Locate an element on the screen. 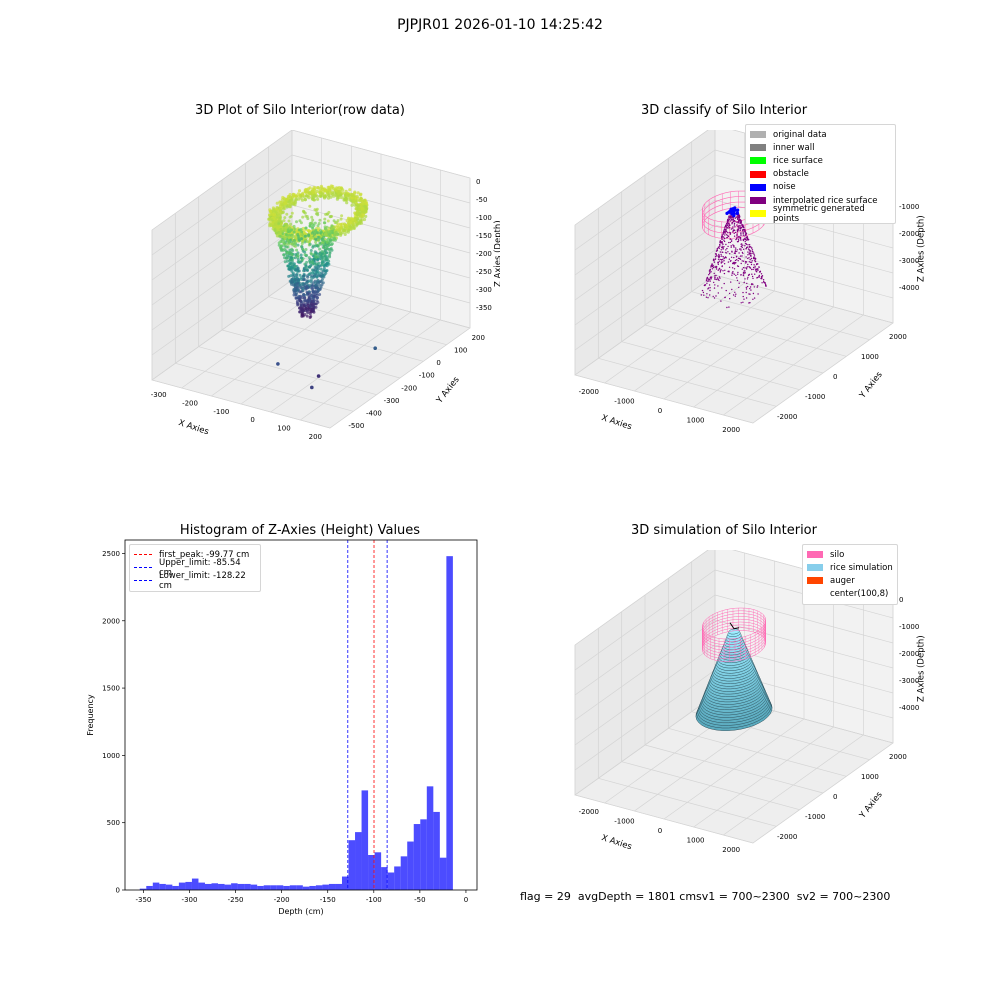 This screenshot has width=1000, height=1000. y-tick-label: 1000 is located at coordinates (111, 756).